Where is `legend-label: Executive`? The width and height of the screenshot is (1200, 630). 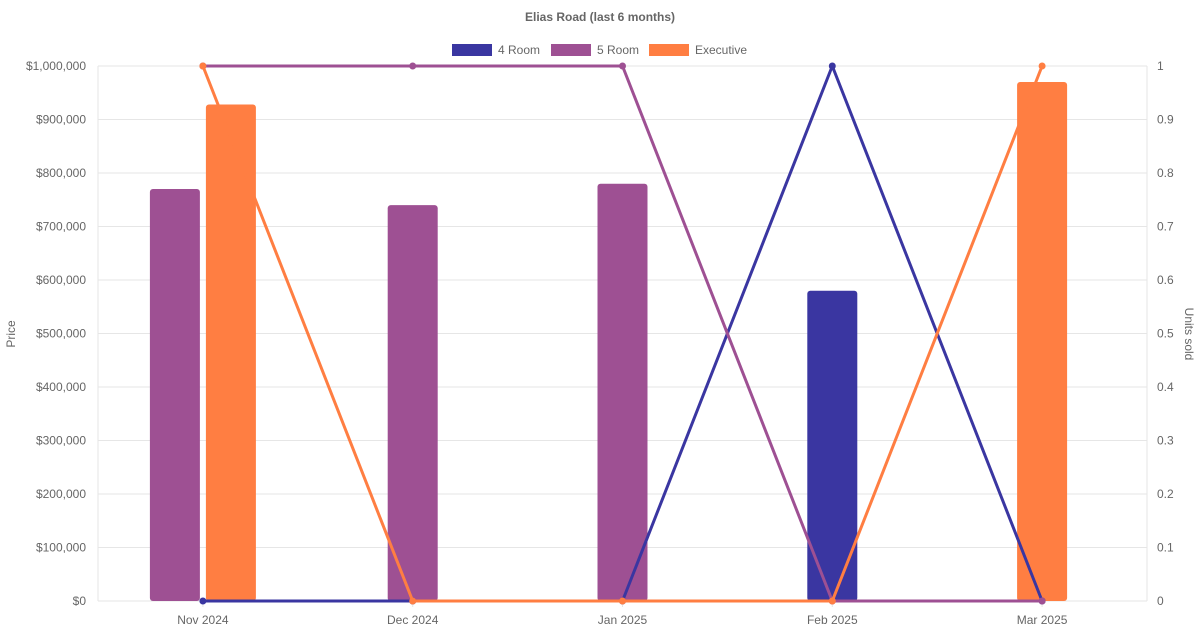
legend-label: Executive is located at coordinates (721, 50).